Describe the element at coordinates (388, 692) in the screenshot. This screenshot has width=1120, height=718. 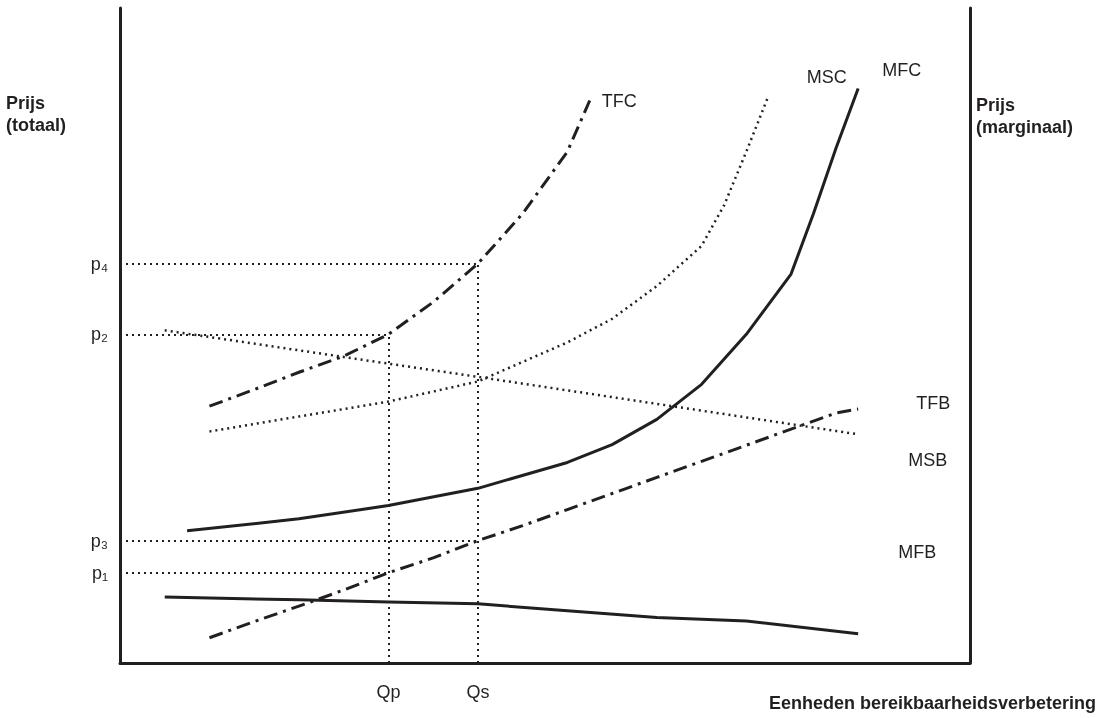
I see `x-tick-label: Qp` at that location.